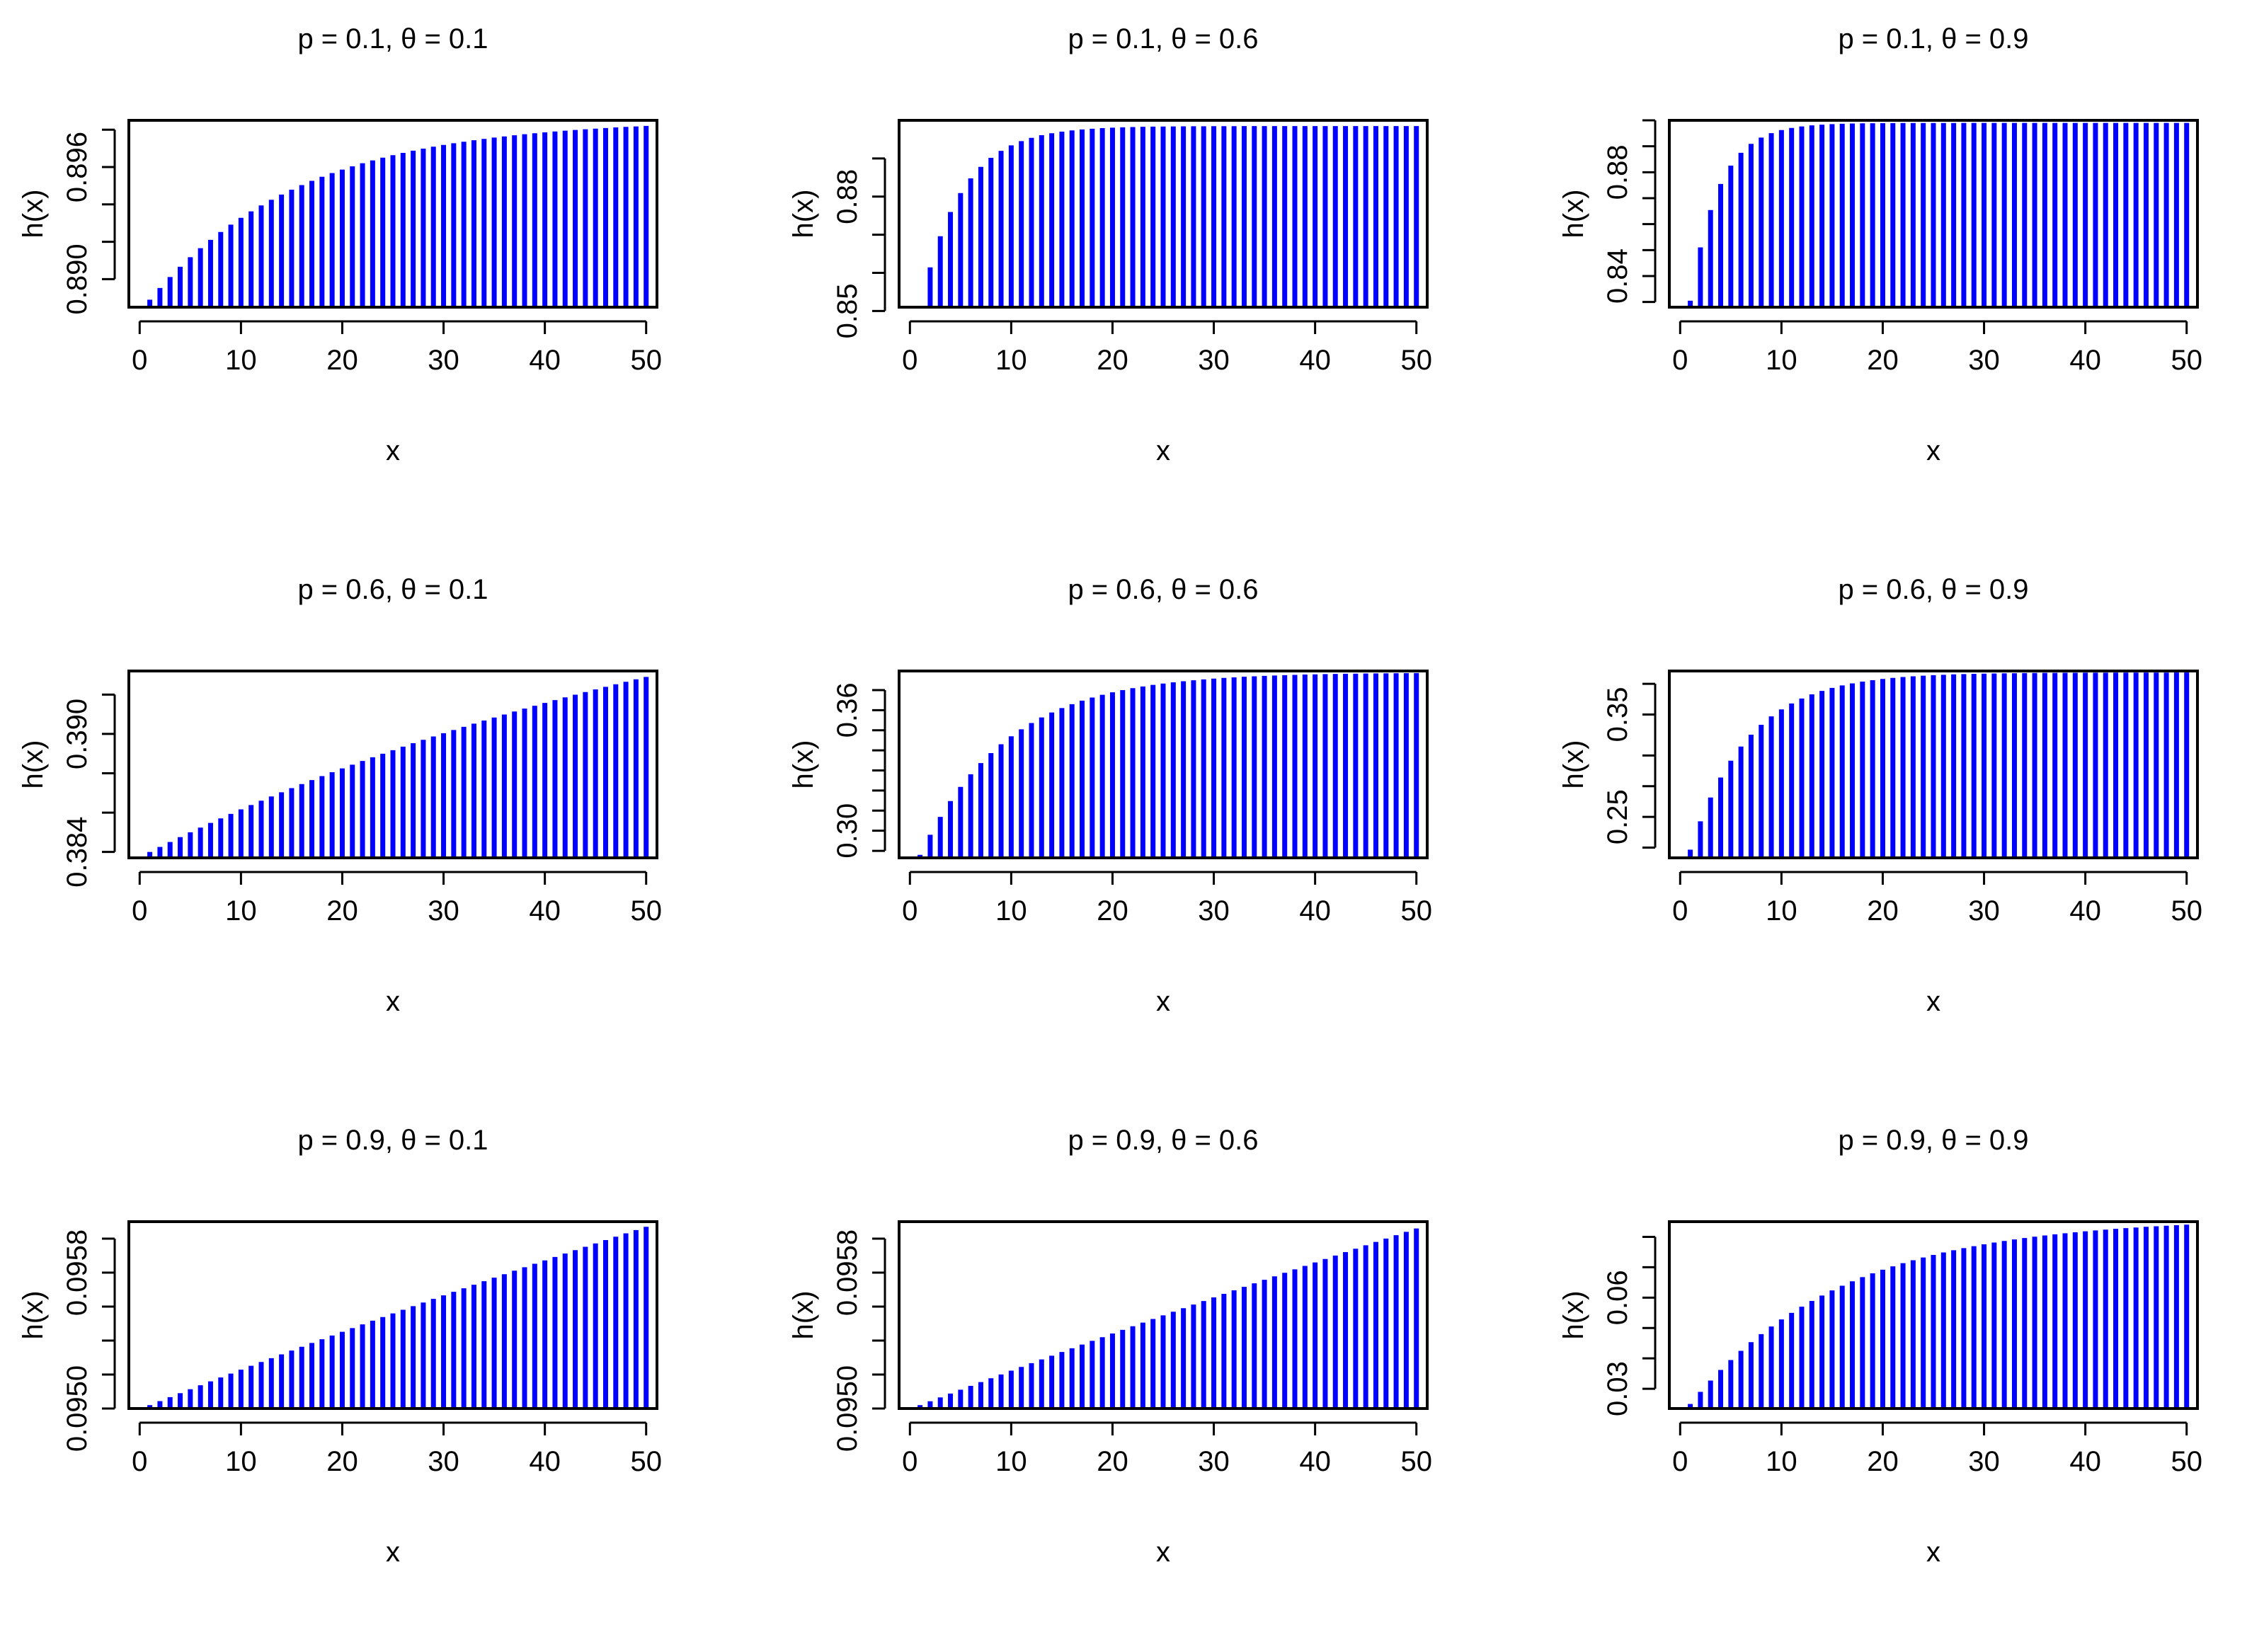 Image resolution: width=2264 pixels, height=1652 pixels. What do you see at coordinates (847, 1272) in the screenshot?
I see `y-tick-label: 0.0958` at bounding box center [847, 1272].